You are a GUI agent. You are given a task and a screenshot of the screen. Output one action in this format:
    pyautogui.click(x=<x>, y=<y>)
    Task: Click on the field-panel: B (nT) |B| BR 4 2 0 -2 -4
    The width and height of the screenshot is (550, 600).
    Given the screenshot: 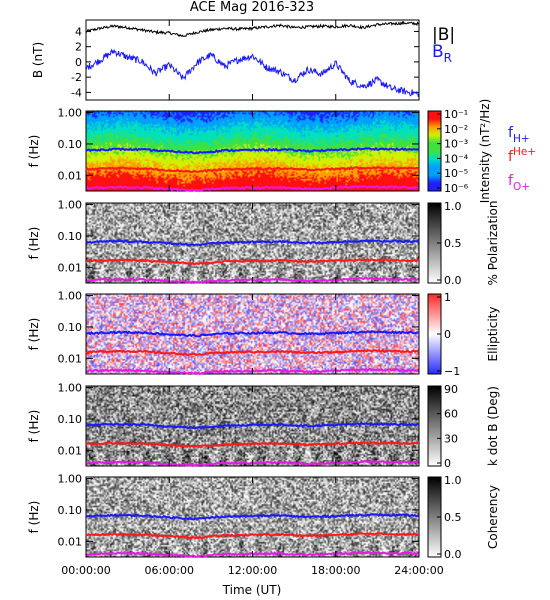 What is the action you would take?
    pyautogui.click(x=243, y=60)
    